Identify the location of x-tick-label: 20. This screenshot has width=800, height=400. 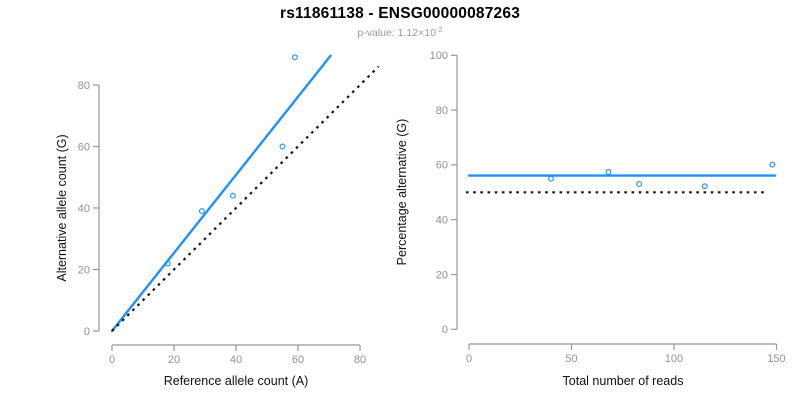
(174, 360).